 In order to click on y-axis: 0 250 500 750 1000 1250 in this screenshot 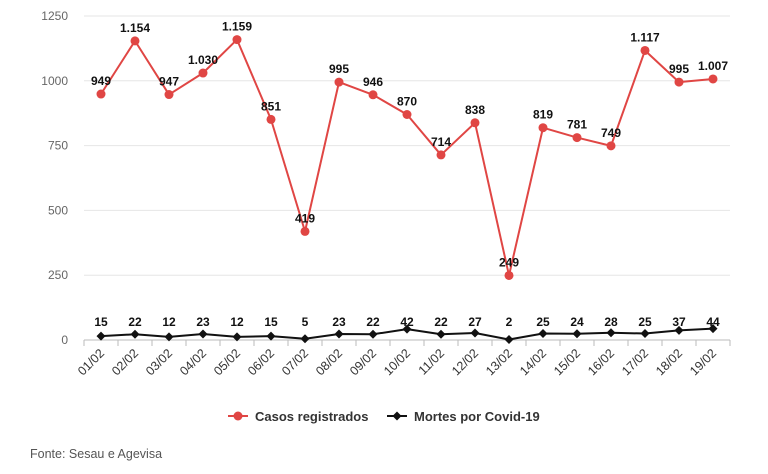, I will do `click(54, 178)`.